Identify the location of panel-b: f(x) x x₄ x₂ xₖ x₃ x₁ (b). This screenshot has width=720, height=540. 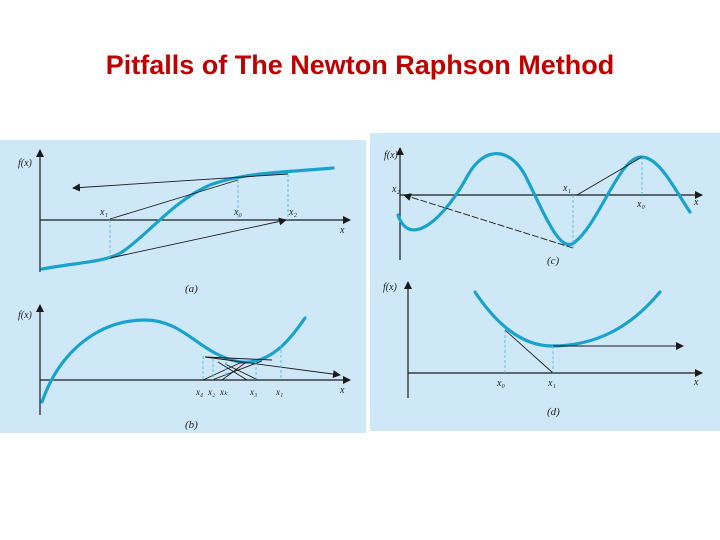
(184, 367).